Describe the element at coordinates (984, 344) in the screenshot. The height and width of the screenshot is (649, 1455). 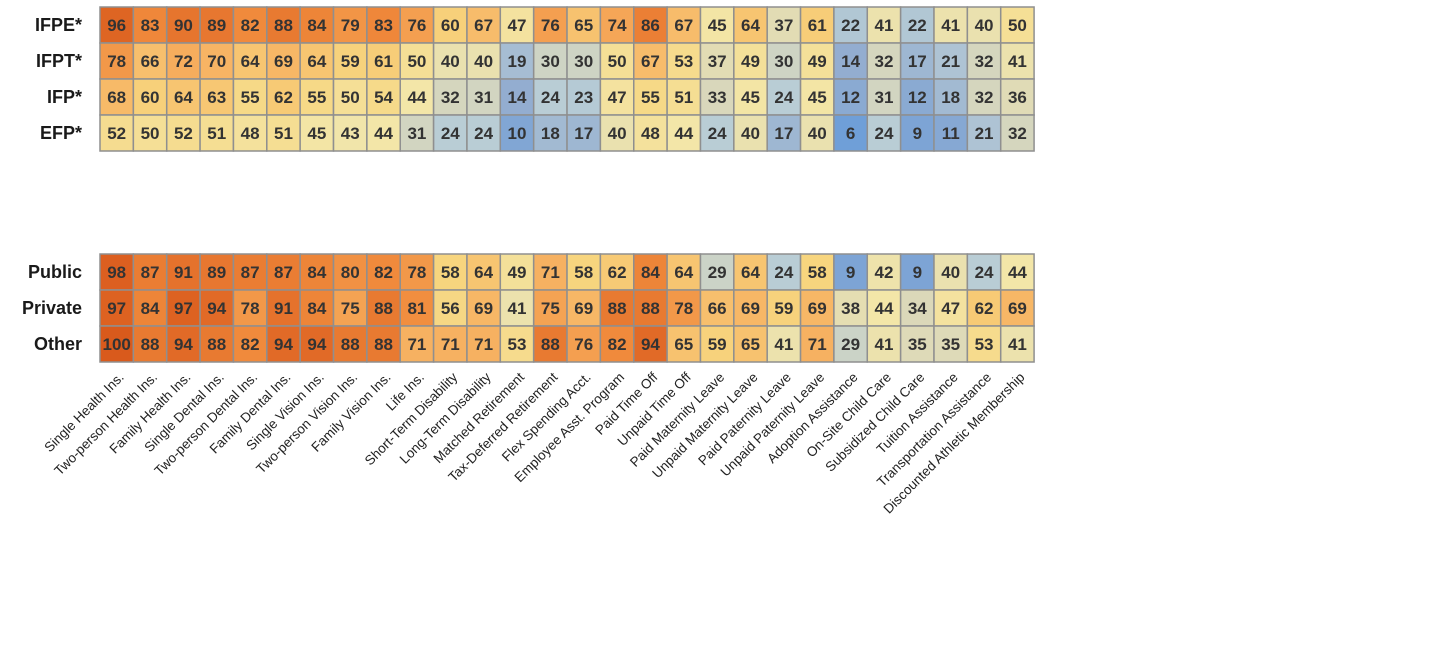
I see `cell-value: 53` at that location.